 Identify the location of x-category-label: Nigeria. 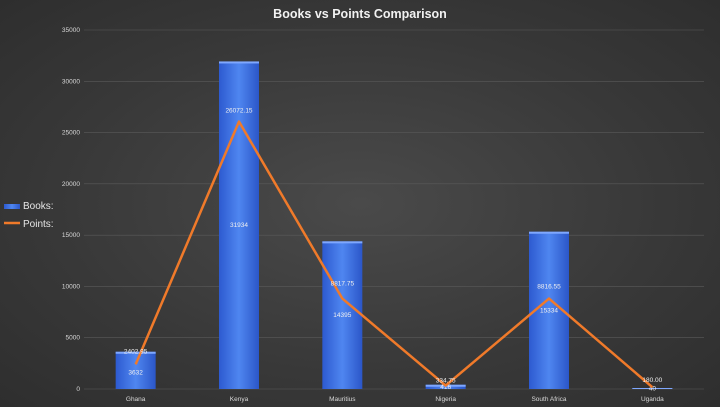
(445, 399).